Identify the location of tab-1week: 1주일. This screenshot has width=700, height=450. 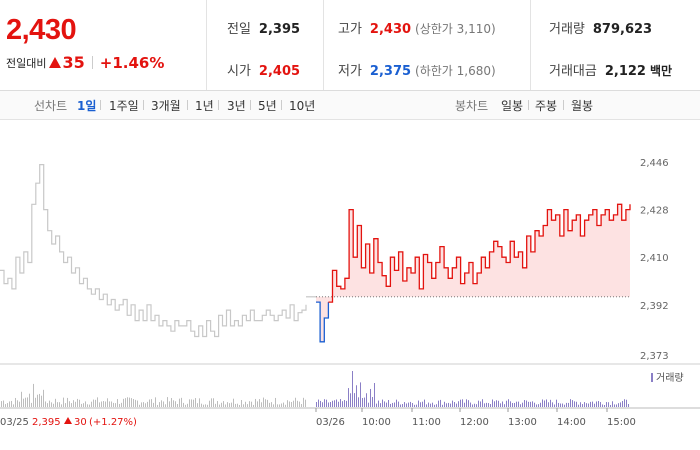
(124, 106).